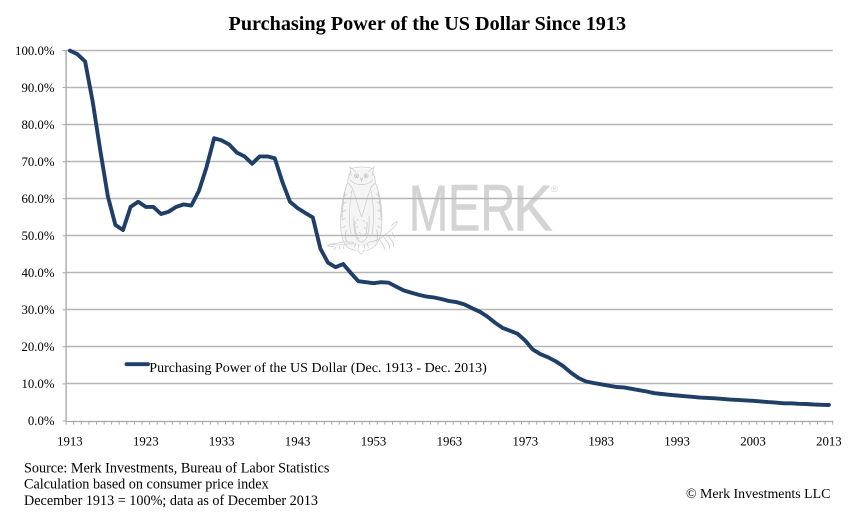  What do you see at coordinates (35, 51) in the screenshot?
I see `svg-text: 100.0%` at bounding box center [35, 51].